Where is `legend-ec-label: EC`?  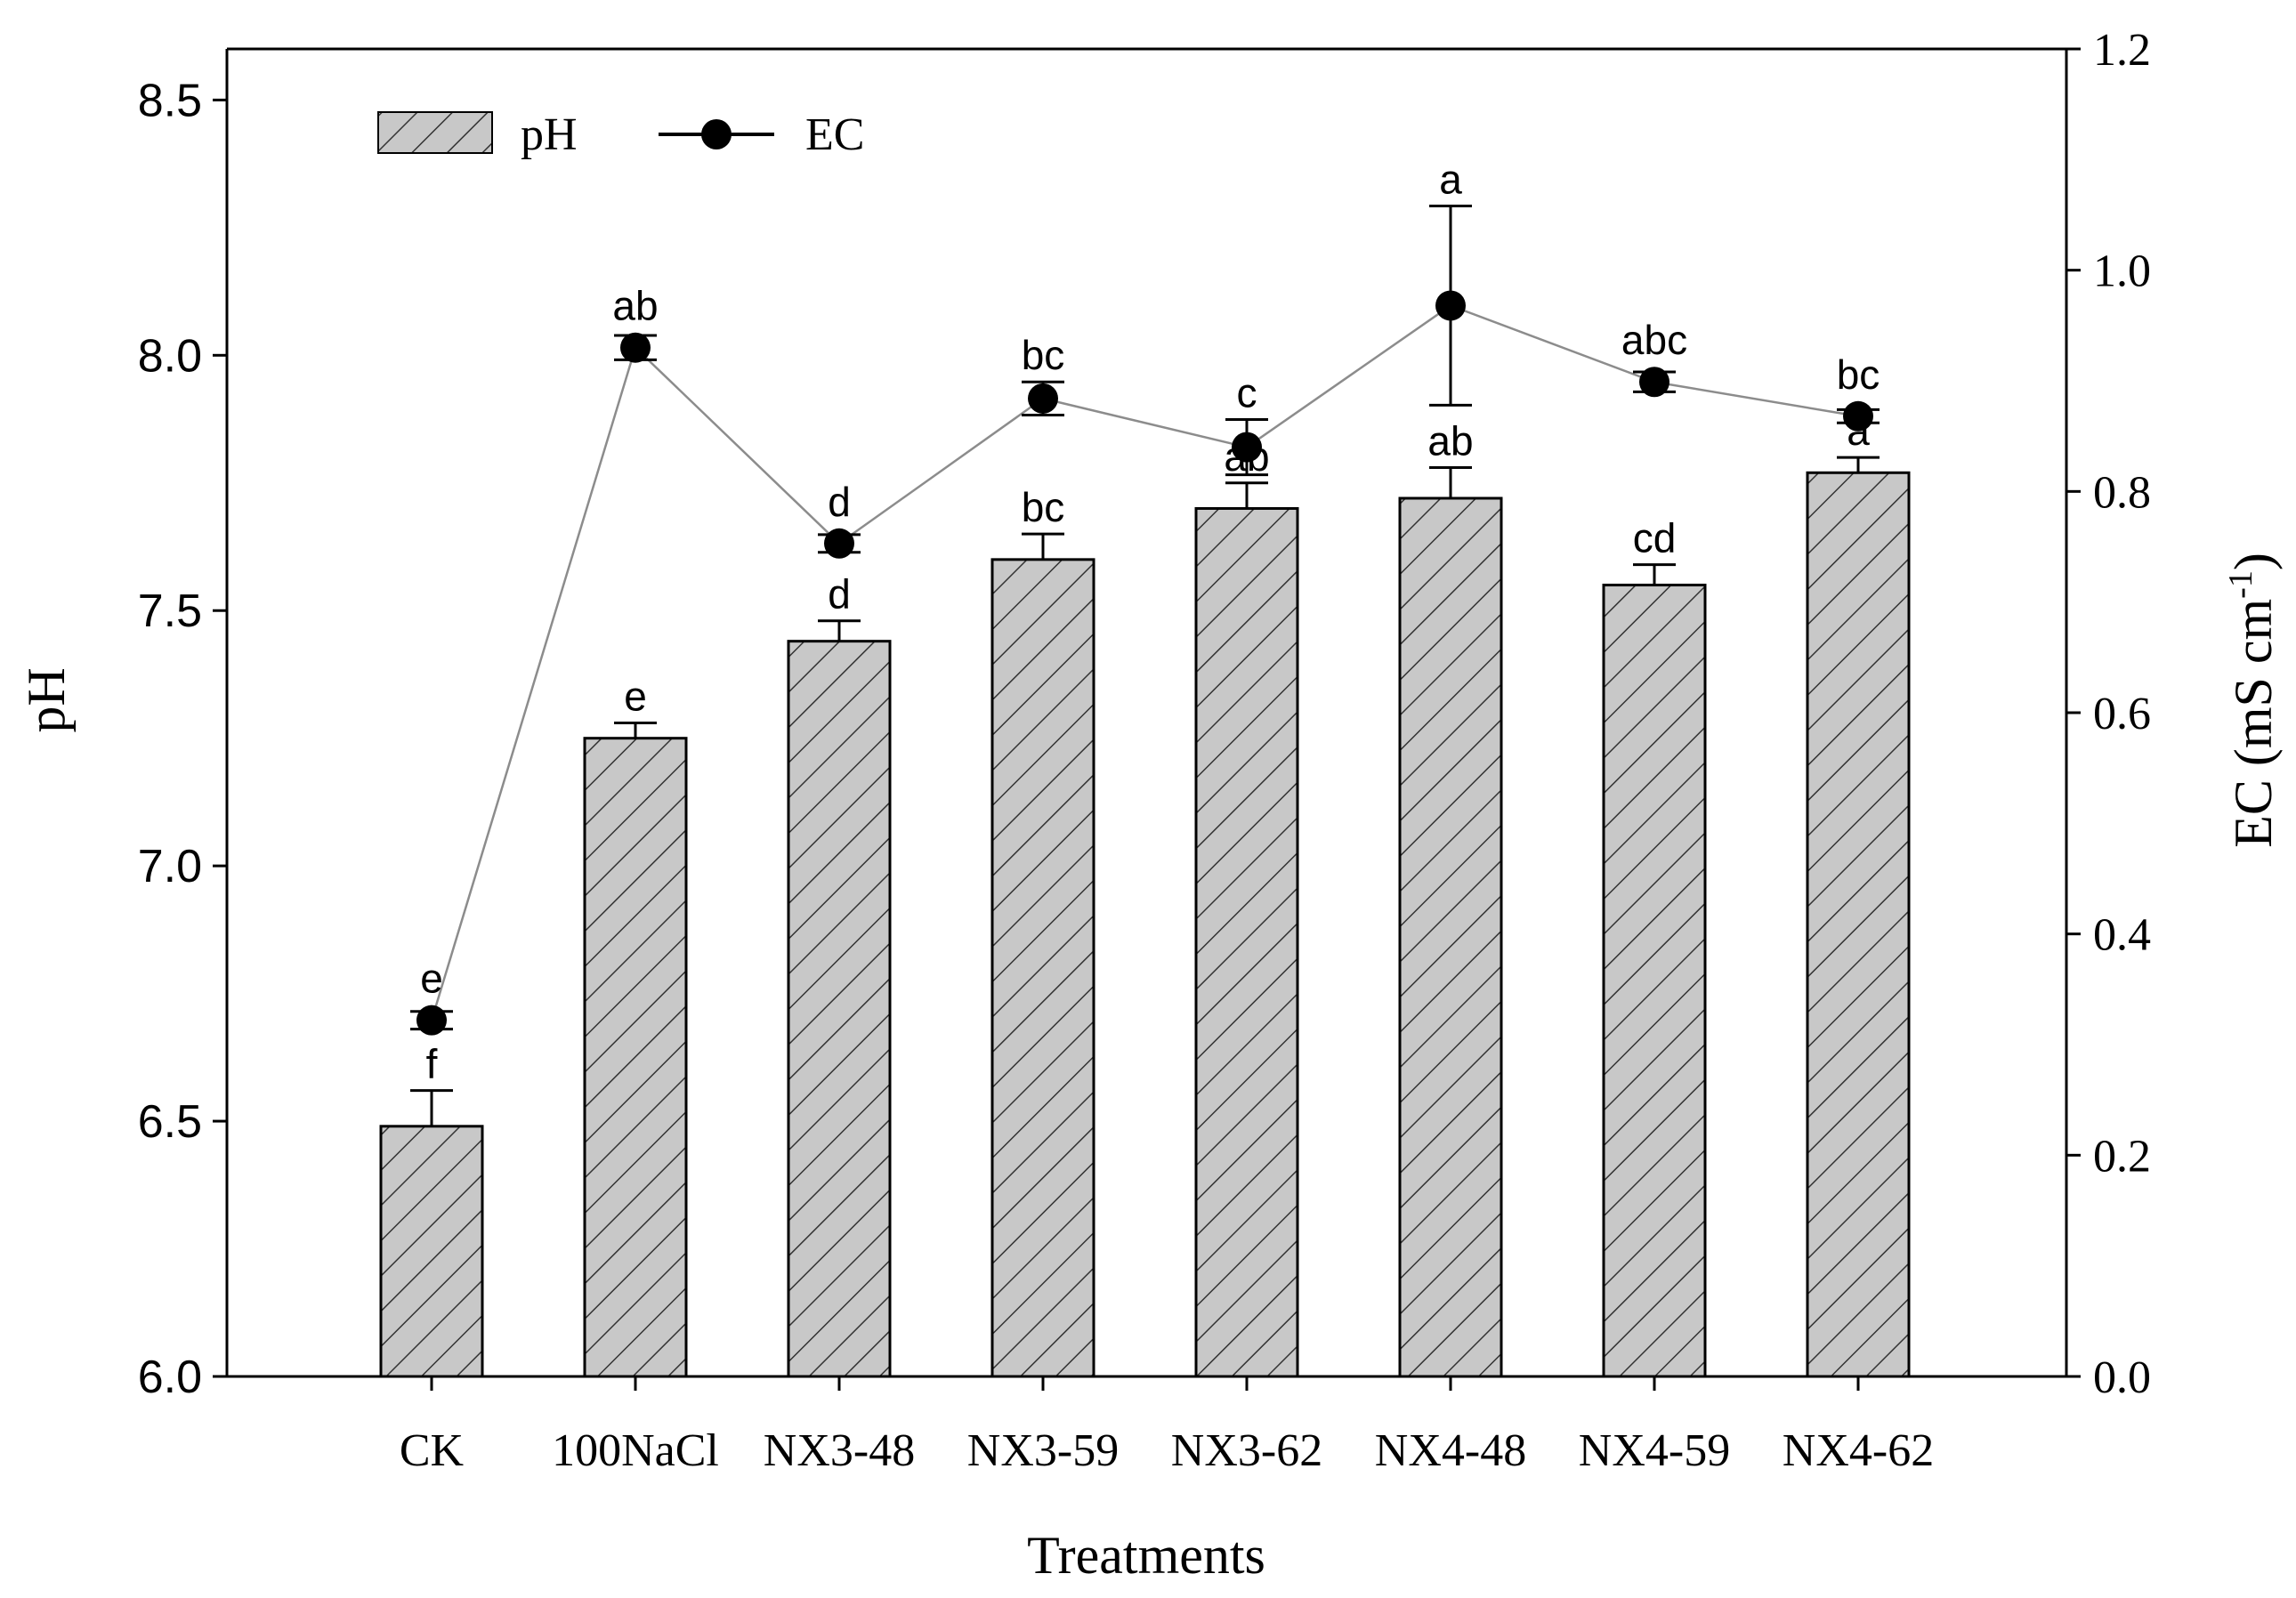 legend-ec-label: EC is located at coordinates (834, 134).